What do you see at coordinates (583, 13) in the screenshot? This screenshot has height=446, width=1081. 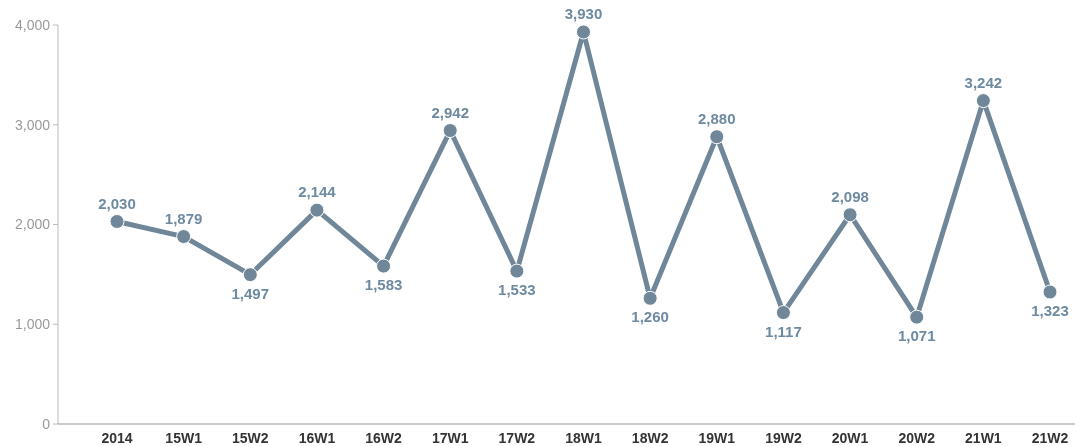 I see `data-label: 3,930` at bounding box center [583, 13].